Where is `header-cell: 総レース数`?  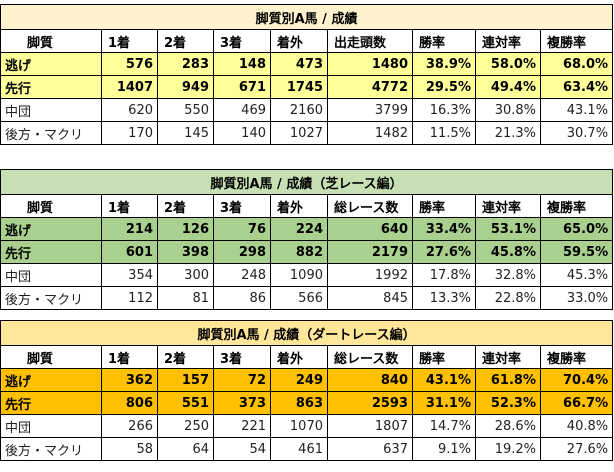 header-cell: 総レース数 is located at coordinates (370, 357).